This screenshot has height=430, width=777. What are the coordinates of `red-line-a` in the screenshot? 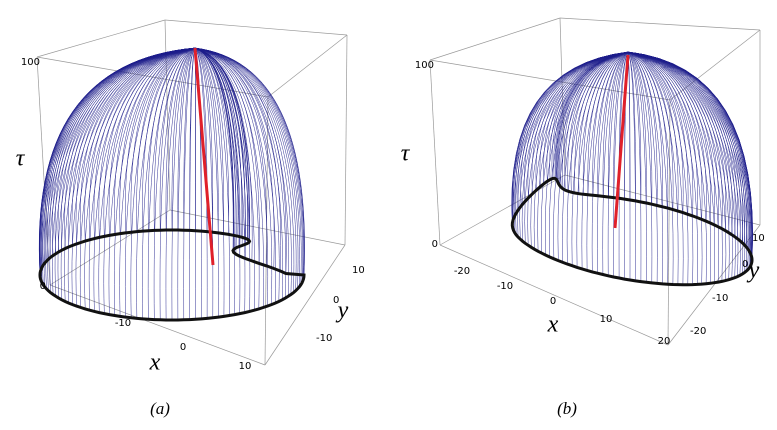 It's located at (204, 156).